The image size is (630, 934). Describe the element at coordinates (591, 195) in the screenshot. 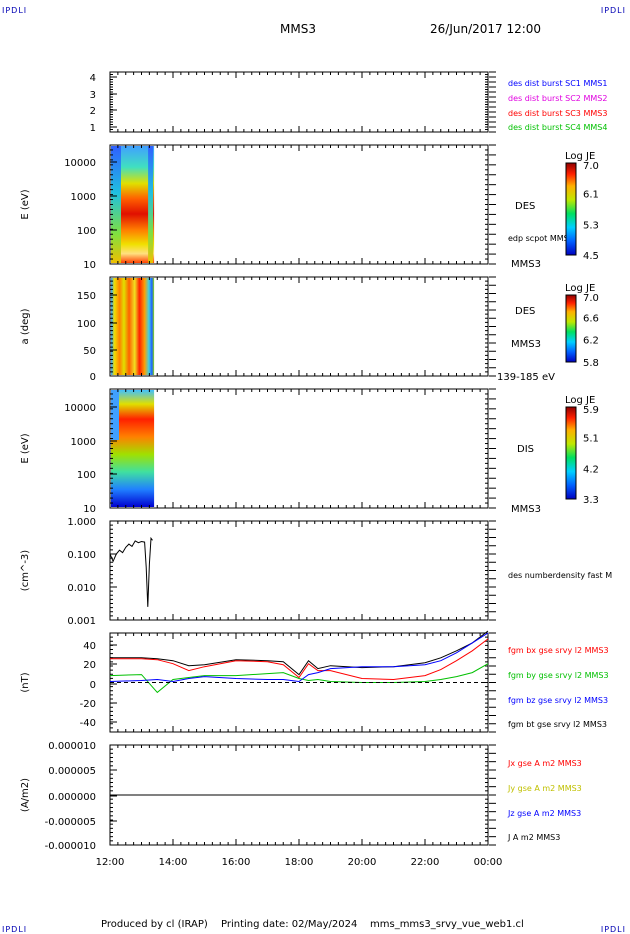

I see `colorbar-tick-label: 6.1` at that location.